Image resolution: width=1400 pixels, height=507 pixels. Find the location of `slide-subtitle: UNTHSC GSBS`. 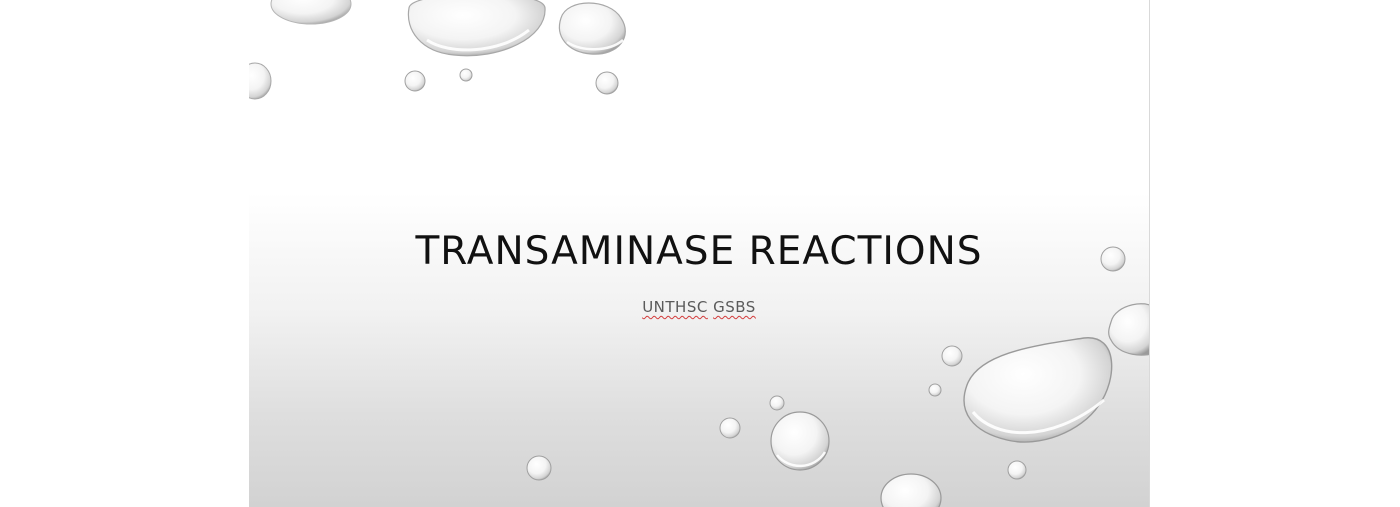

slide-subtitle: UNTHSC GSBS is located at coordinates (699, 307).